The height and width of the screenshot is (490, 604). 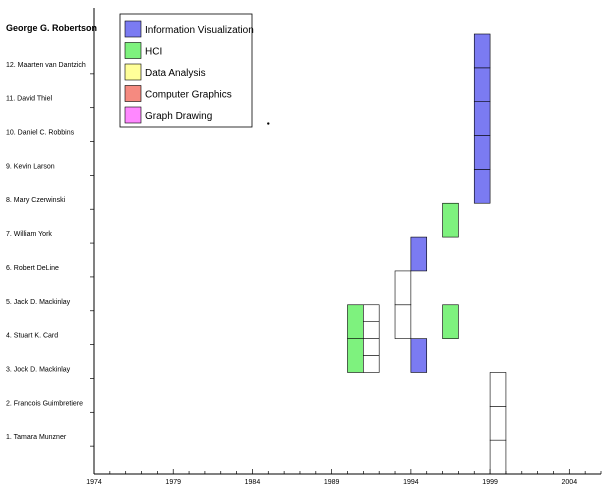 I want to click on x-tick-label: 1994, so click(x=411, y=482).